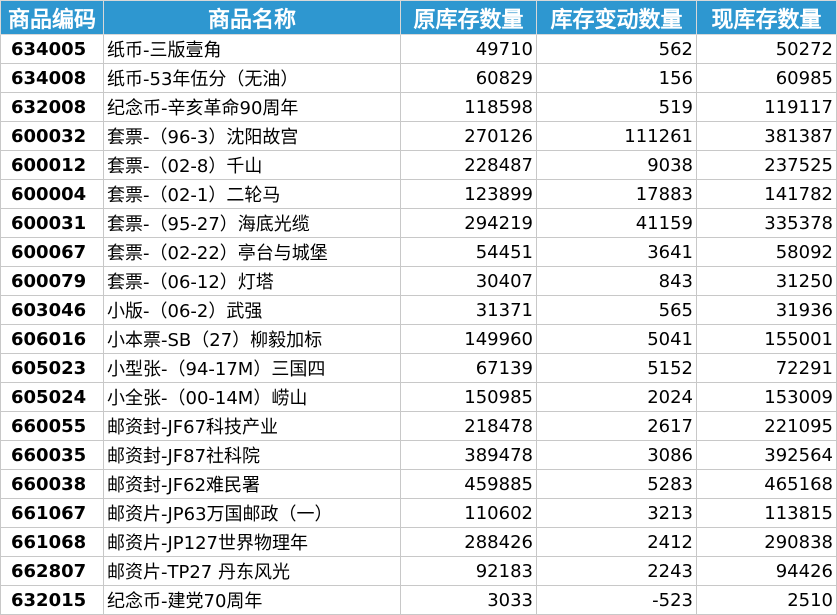 This screenshot has height=615, width=837. I want to click on header-stock-change: 库存变动数量, so click(616, 17).